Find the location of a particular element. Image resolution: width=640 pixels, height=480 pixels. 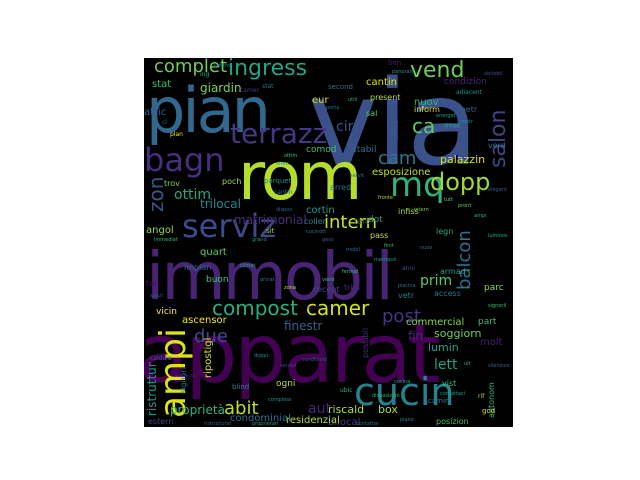

word-affac: affac is located at coordinates (395, 130).